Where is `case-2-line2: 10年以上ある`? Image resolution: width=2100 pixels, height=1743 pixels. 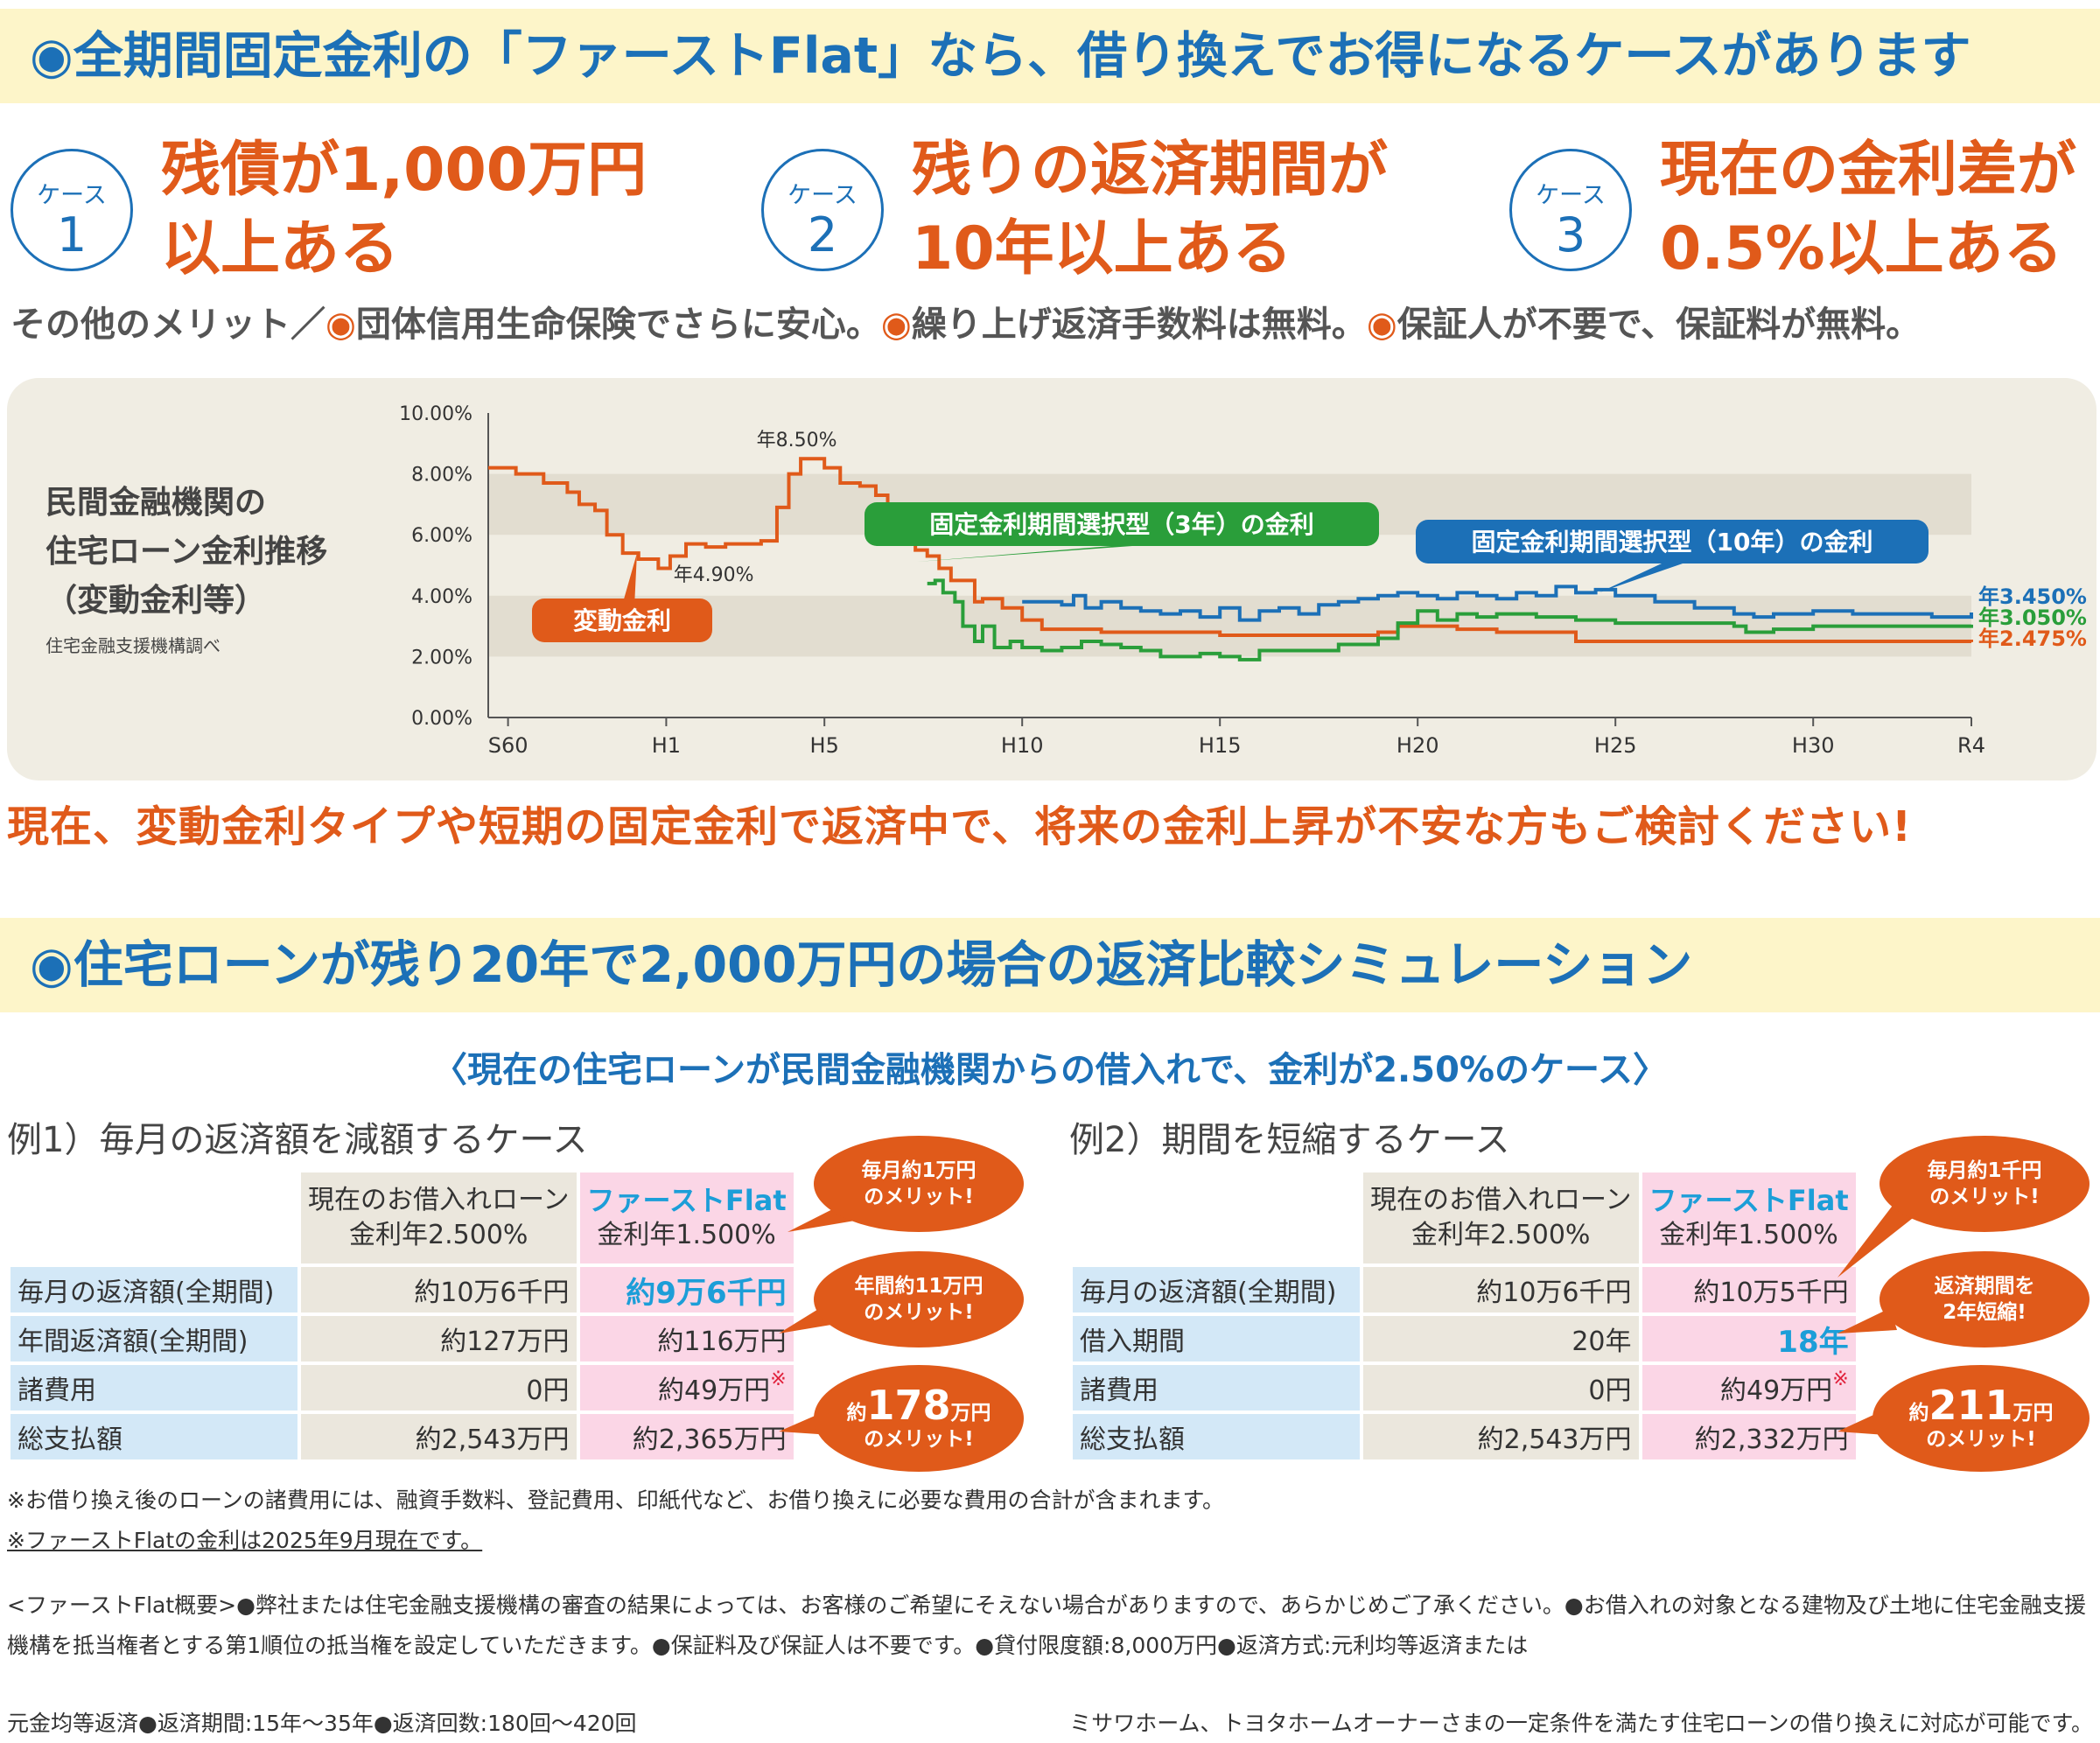
case-2-line2: 10年以上ある is located at coordinates (1102, 249).